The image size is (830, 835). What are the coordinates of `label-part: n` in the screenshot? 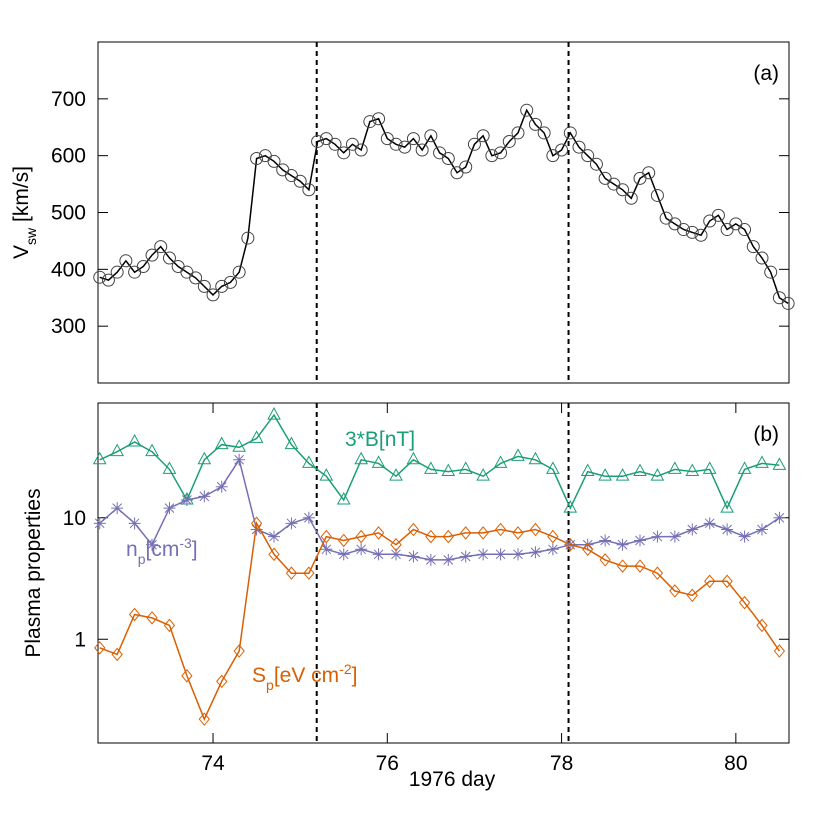 It's located at (132, 549).